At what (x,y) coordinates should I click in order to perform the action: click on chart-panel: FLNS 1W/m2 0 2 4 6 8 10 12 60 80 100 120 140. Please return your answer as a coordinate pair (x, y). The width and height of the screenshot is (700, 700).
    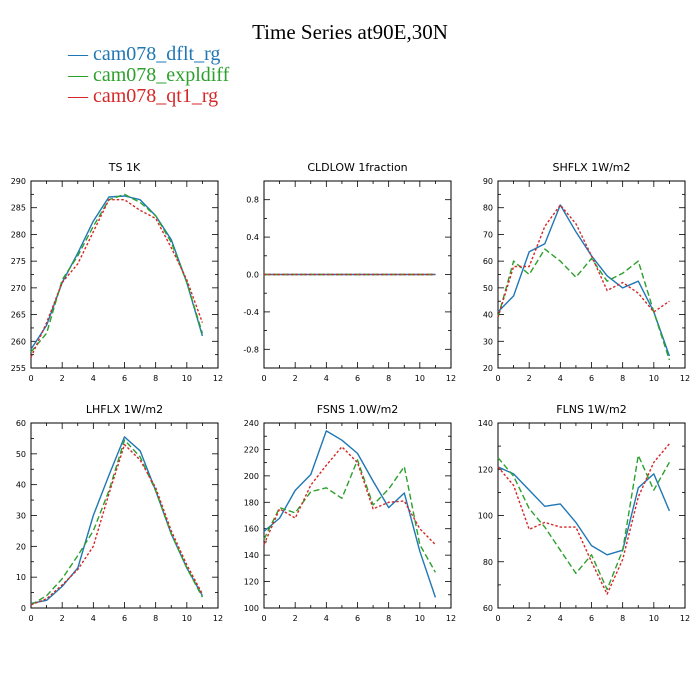
    Looking at the image, I should click on (584, 513).